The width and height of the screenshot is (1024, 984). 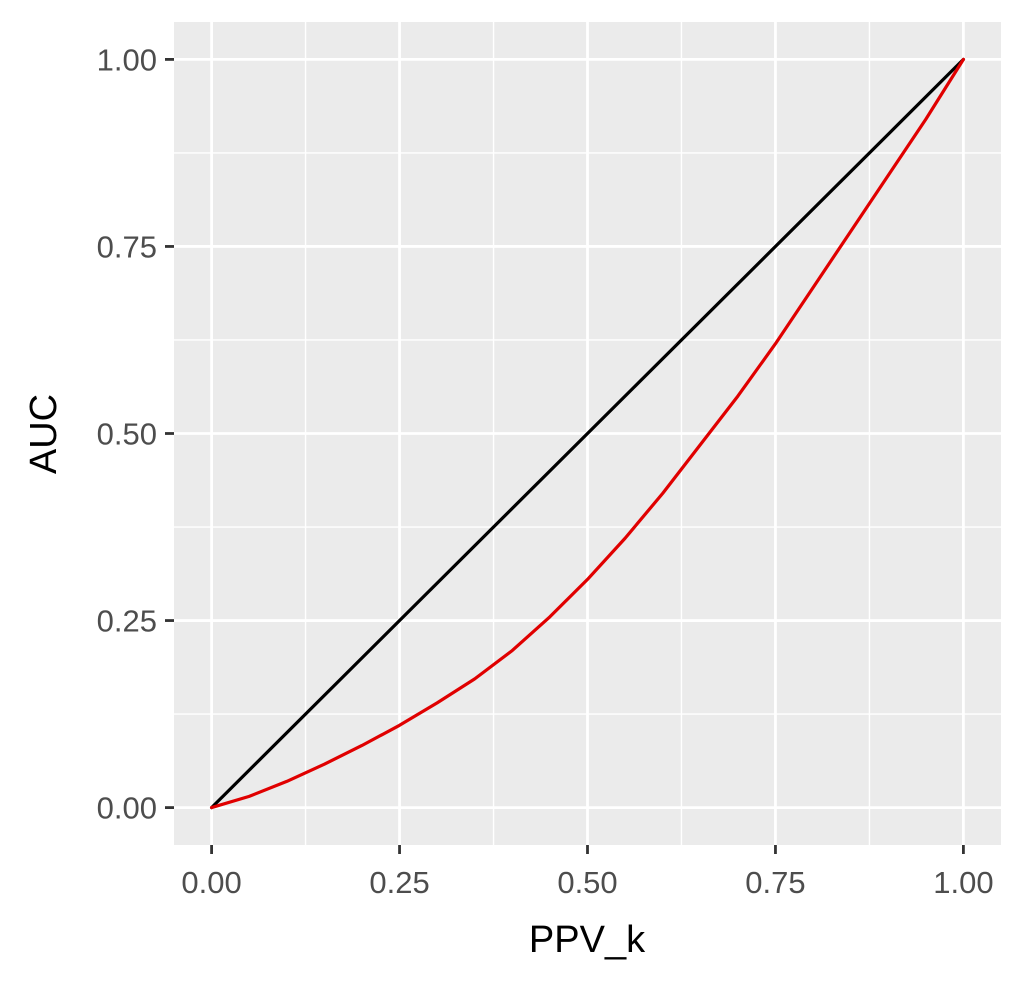 I want to click on y-tick-label: 1.00, so click(x=127, y=59).